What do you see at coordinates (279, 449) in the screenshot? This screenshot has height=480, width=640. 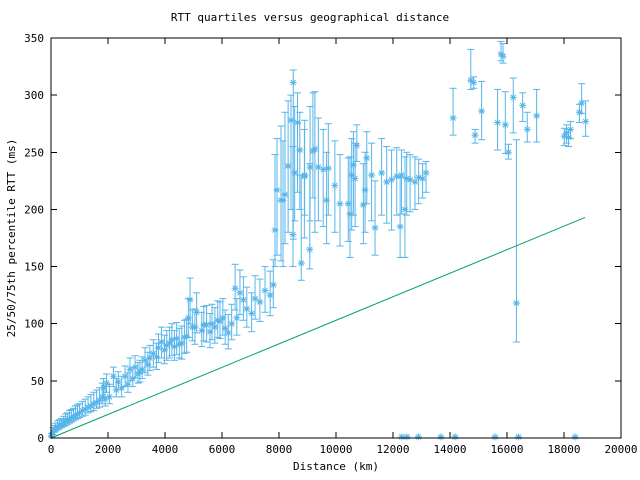 I see `x-tick-label: 8000` at bounding box center [279, 449].